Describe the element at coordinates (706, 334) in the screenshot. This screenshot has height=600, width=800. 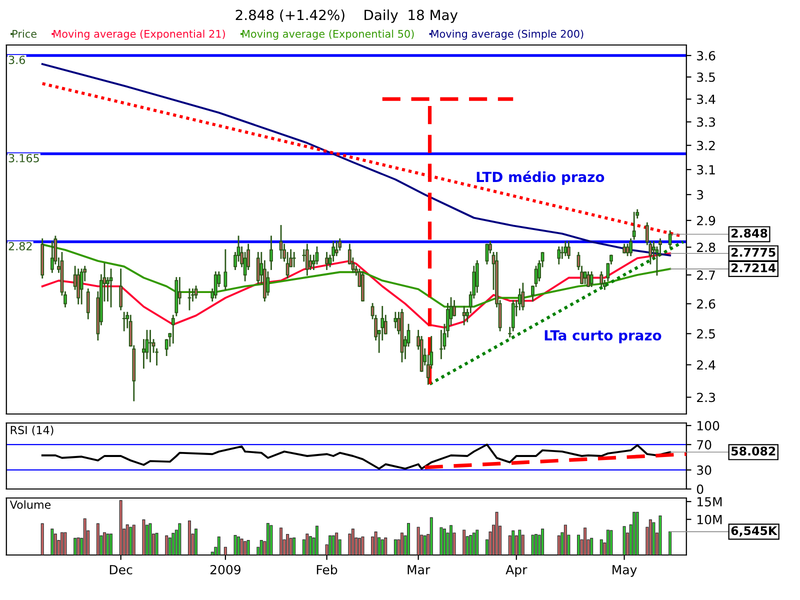
I see `y-tick-label: 2.5` at that location.